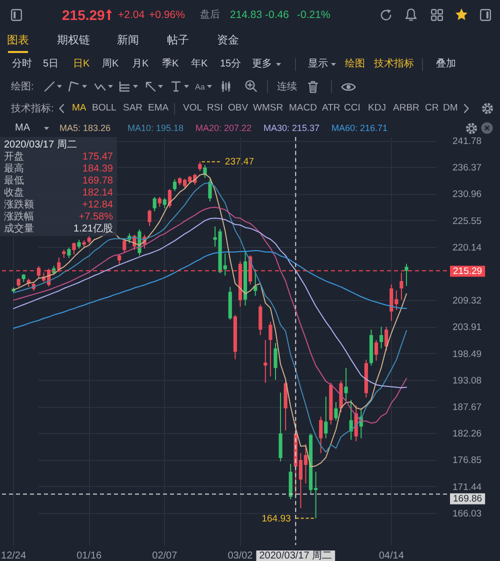  What do you see at coordinates (210, 15) in the screenshot?
I see `text: 盘后` at bounding box center [210, 15].